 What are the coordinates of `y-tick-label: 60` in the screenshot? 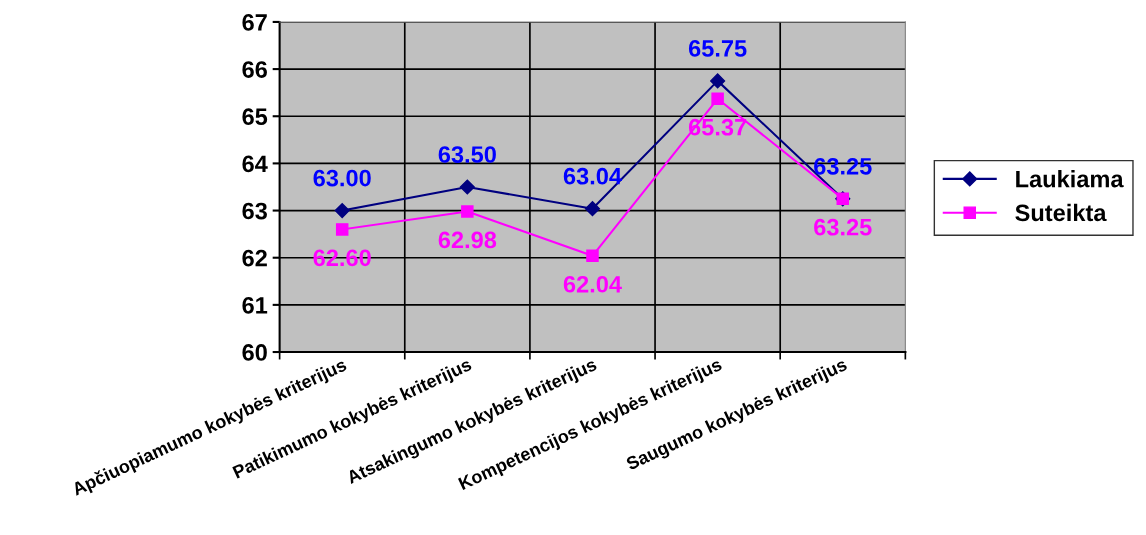 It's located at (254, 352).